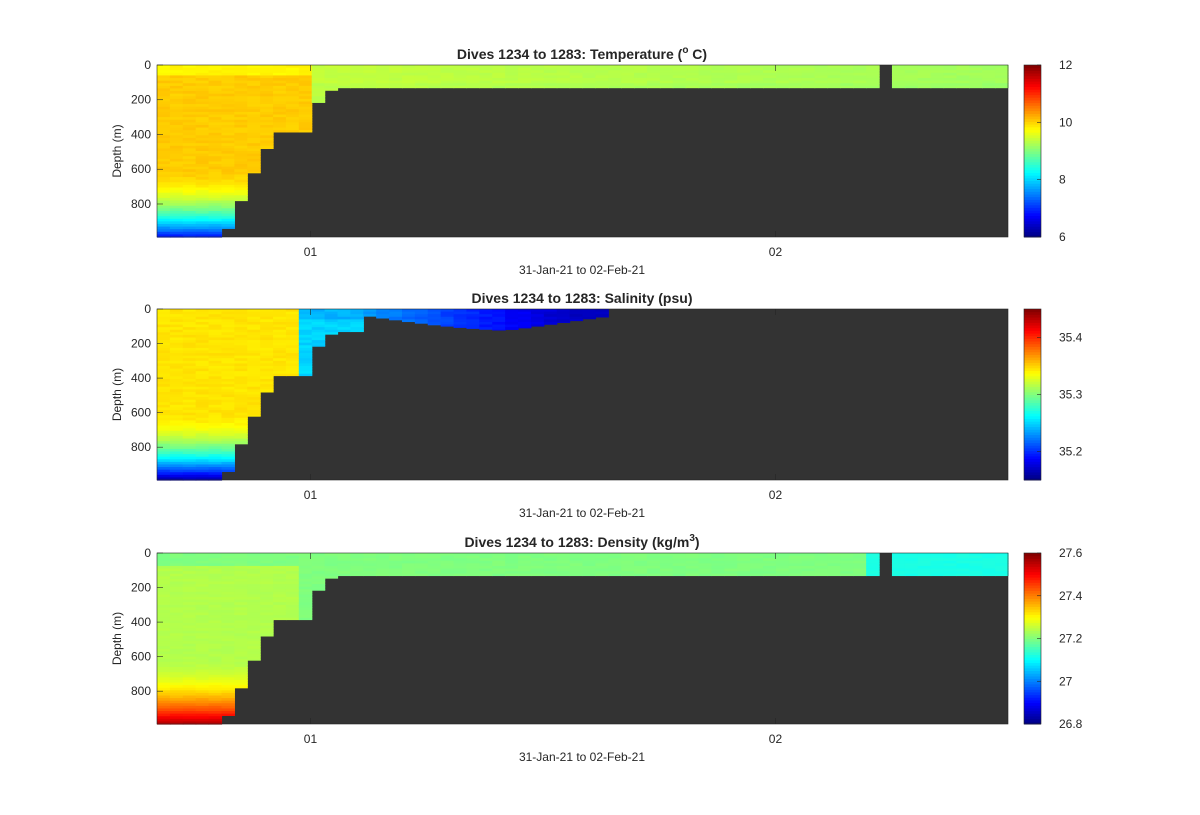 The width and height of the screenshot is (1200, 815). I want to click on temperature-colorbar-tick-label: 8, so click(1062, 180).